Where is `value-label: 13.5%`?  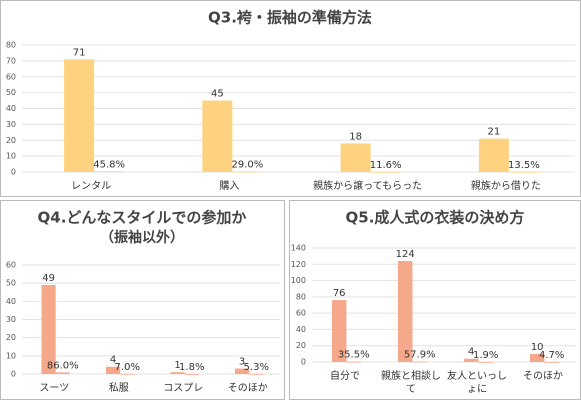
value-label: 13.5% is located at coordinates (524, 165).